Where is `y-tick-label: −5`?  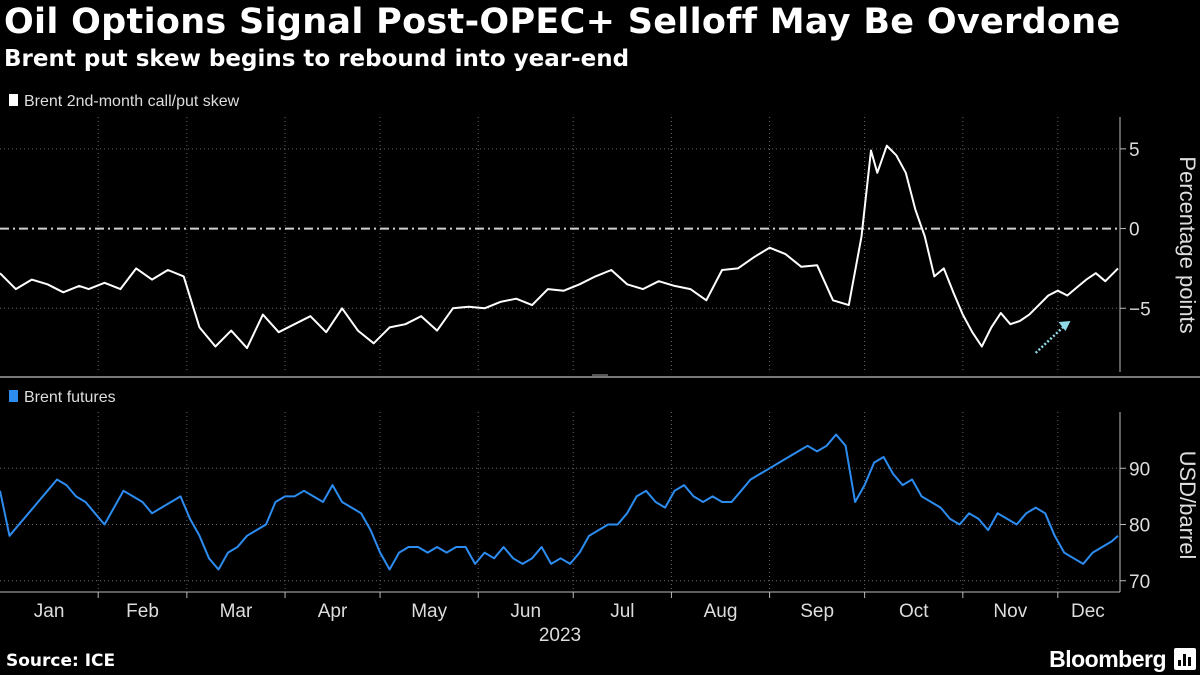 y-tick-label: −5 is located at coordinates (1140, 309).